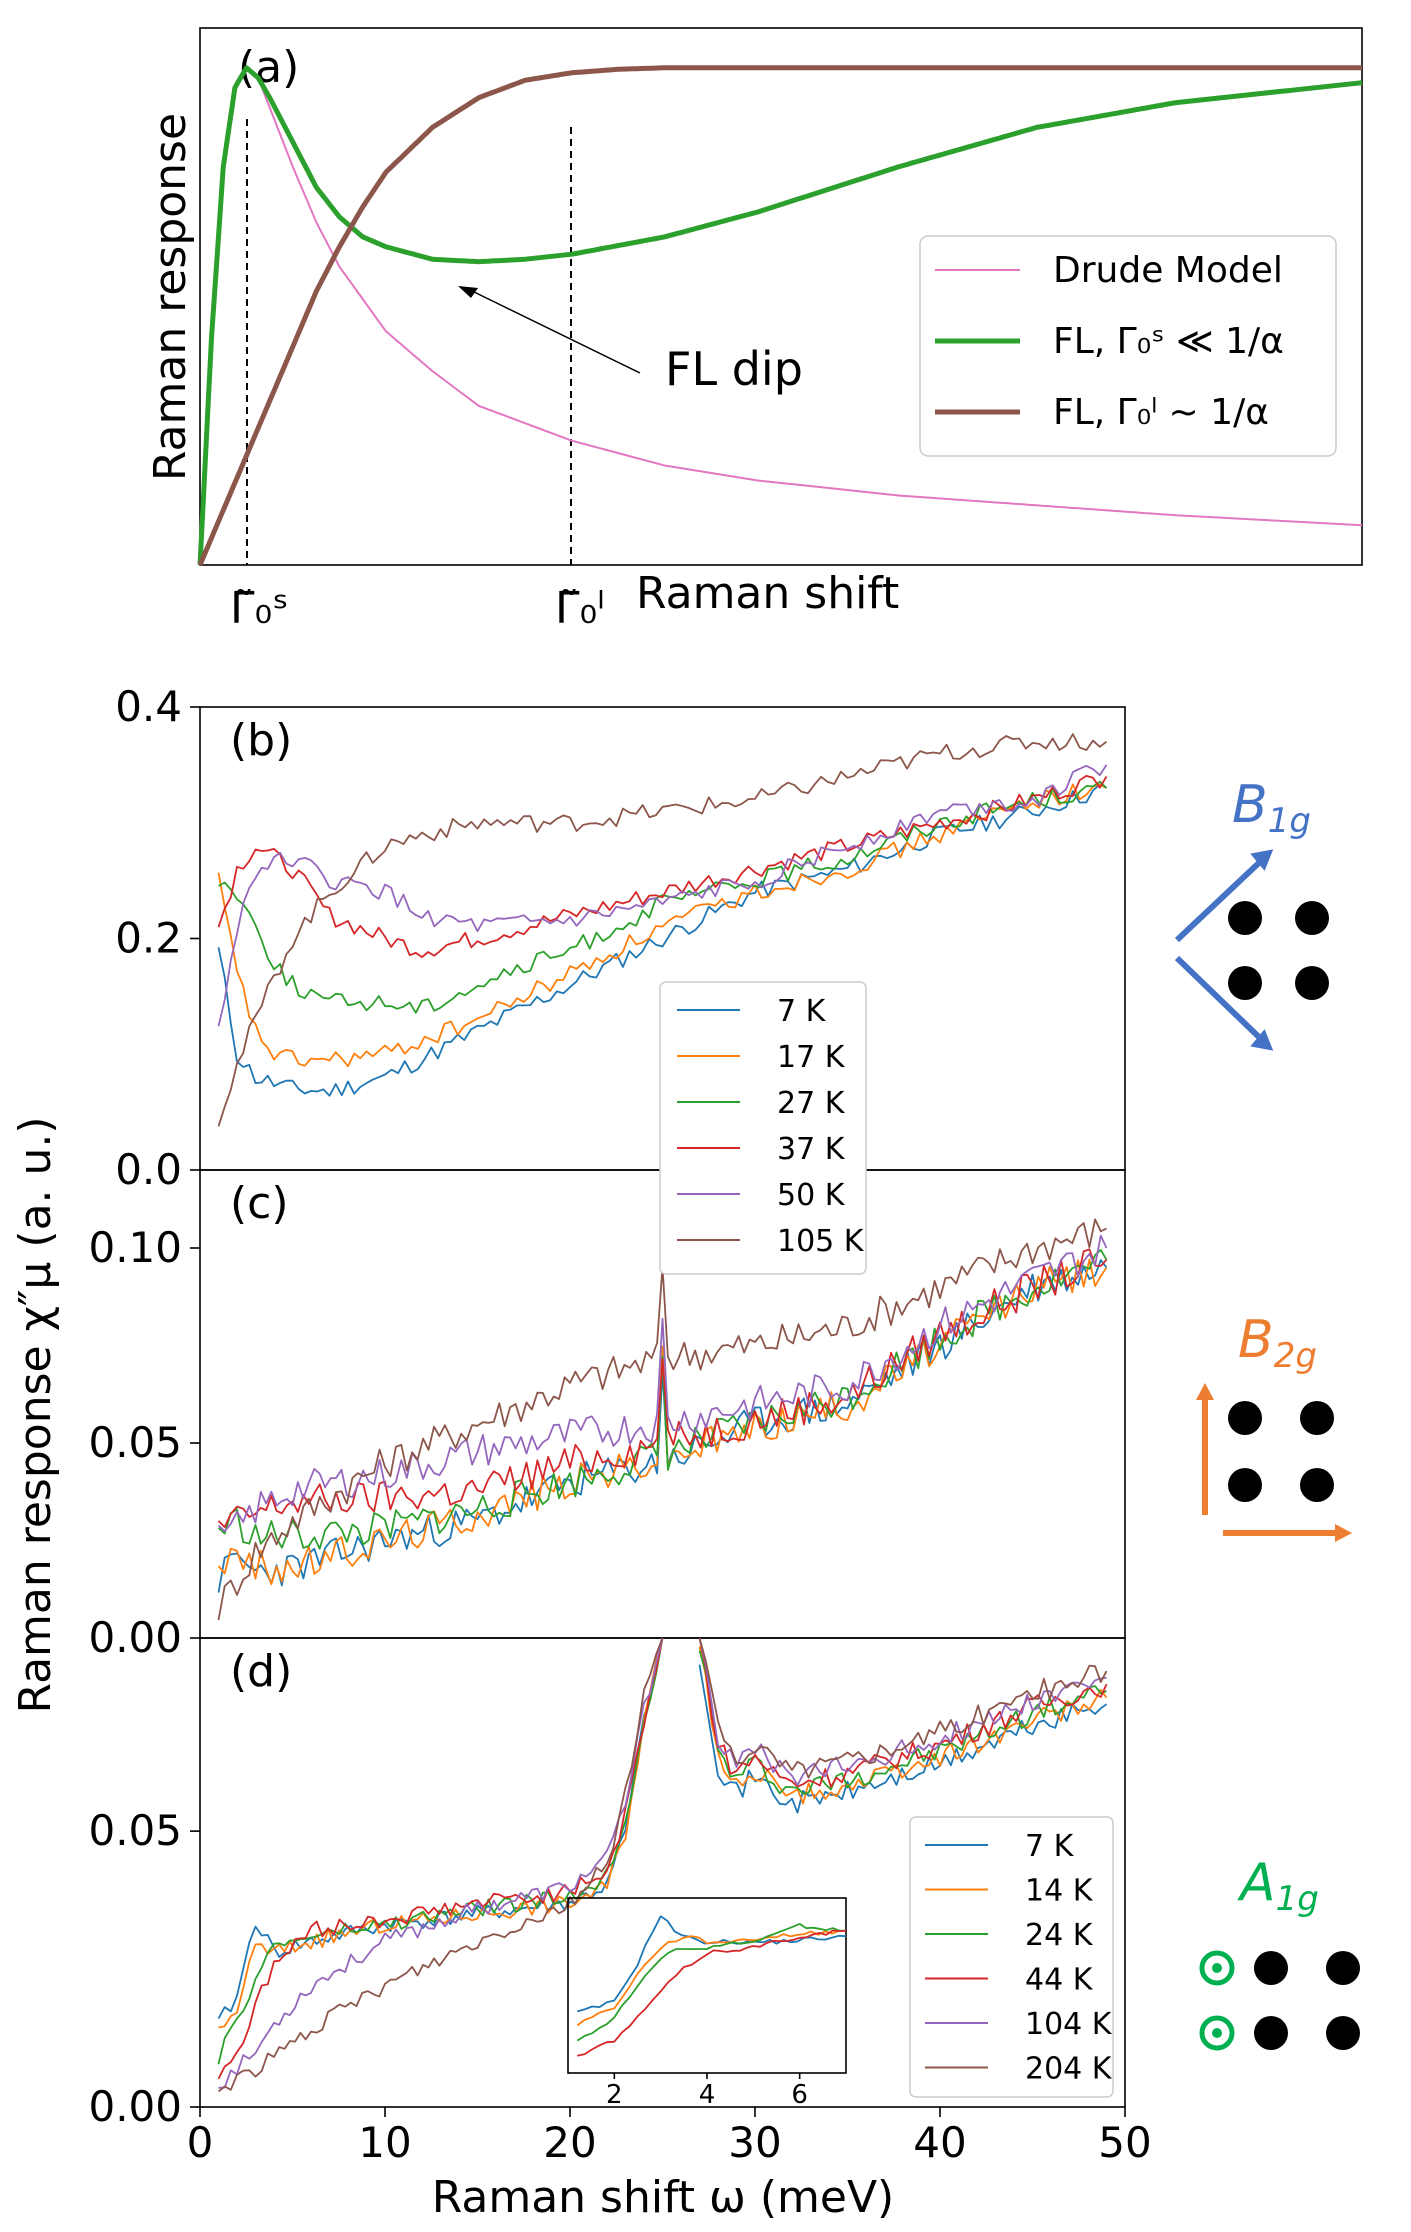 This screenshot has height=2232, width=1411. What do you see at coordinates (200, 2142) in the screenshot?
I see `panel-d-xtick-label: 0` at bounding box center [200, 2142].